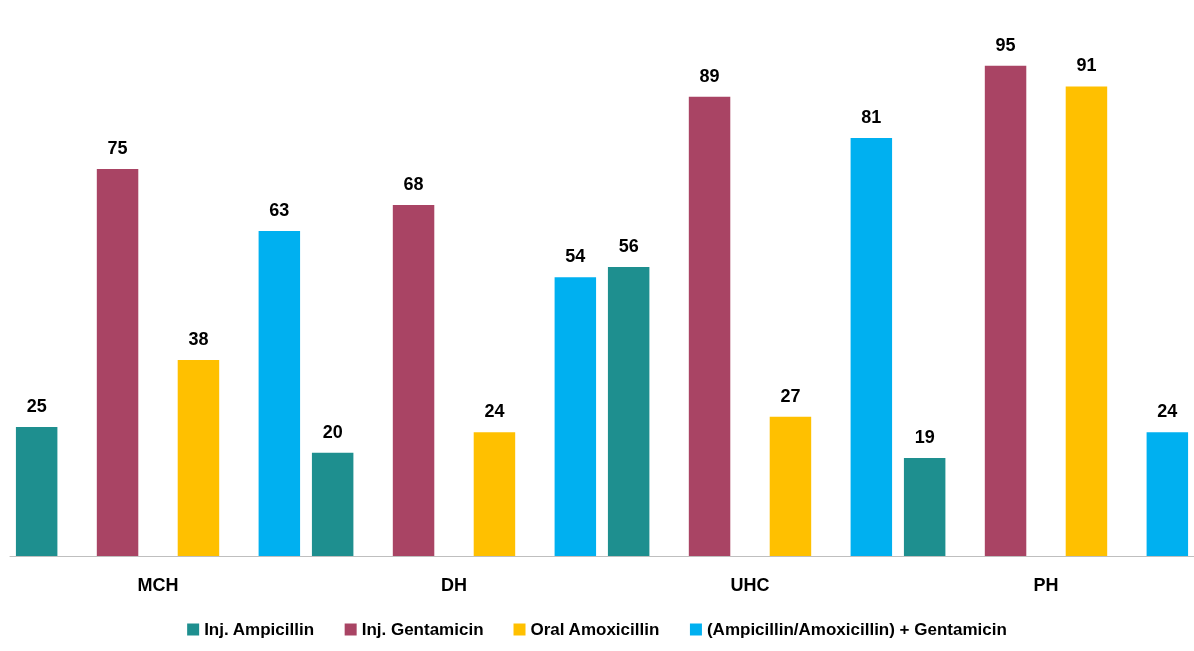  What do you see at coordinates (856, 629) in the screenshot?
I see `legend-label: (Ampicillin/Amoxicillin) + Gentamicin` at bounding box center [856, 629].